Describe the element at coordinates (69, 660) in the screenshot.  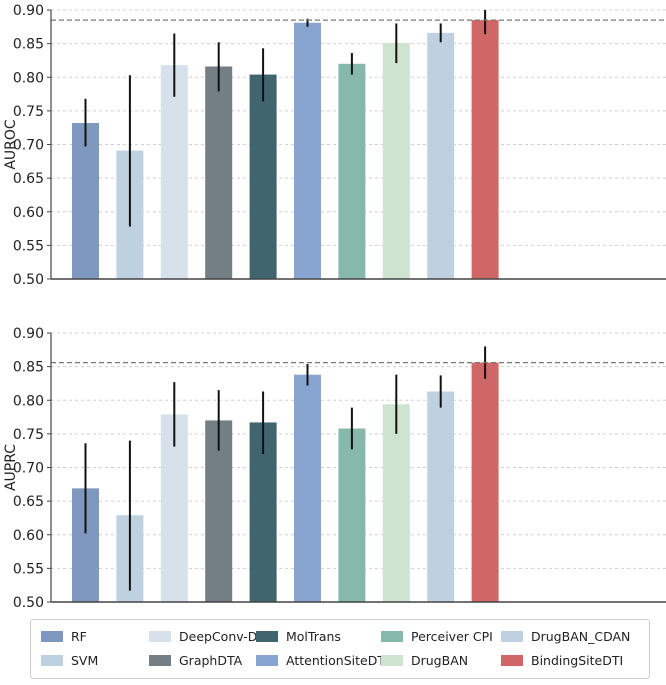
I see `legend-item: SVM` at that location.